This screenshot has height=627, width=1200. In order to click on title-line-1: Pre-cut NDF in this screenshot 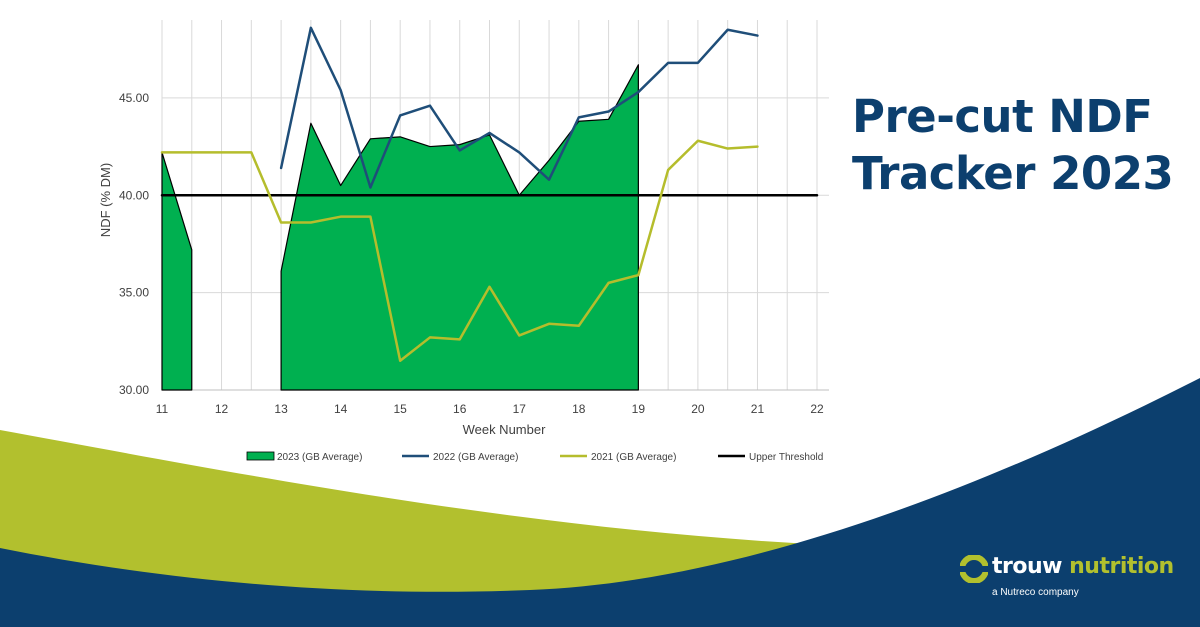, I will do `click(1002, 116)`.